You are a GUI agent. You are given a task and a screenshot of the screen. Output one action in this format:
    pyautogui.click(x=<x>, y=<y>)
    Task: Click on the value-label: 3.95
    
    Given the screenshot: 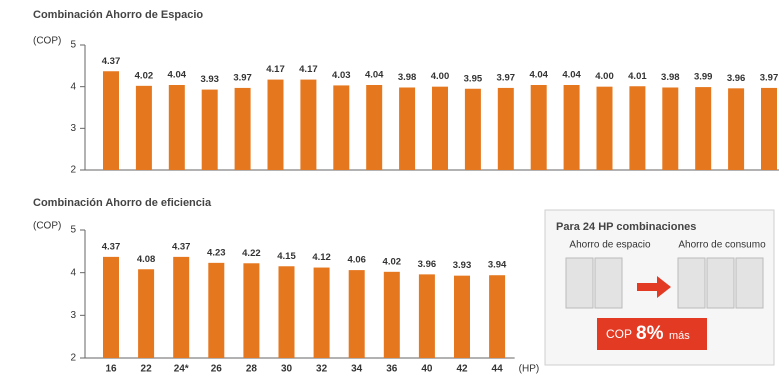 What is the action you would take?
    pyautogui.click(x=473, y=78)
    